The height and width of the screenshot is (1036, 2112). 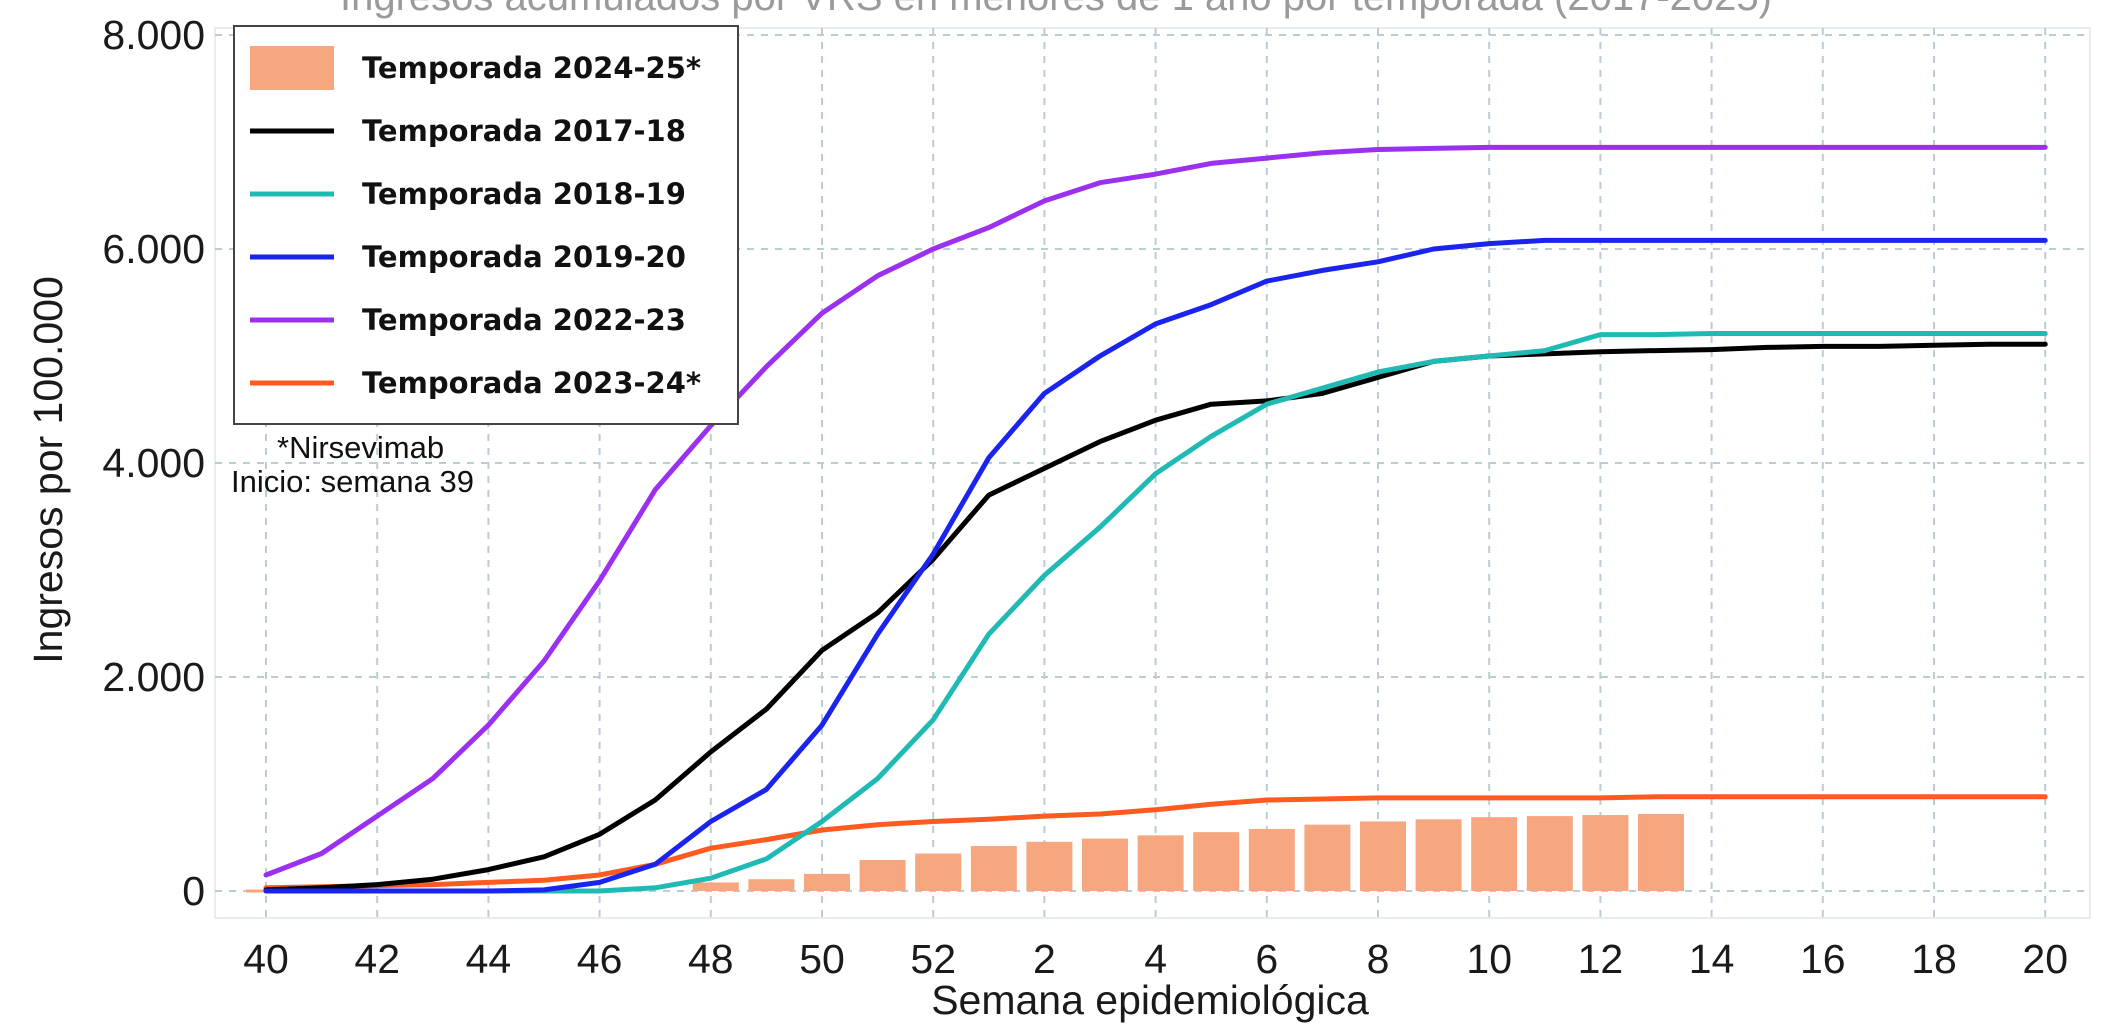 What do you see at coordinates (489, 959) in the screenshot?
I see `x-tick-label: 44` at bounding box center [489, 959].